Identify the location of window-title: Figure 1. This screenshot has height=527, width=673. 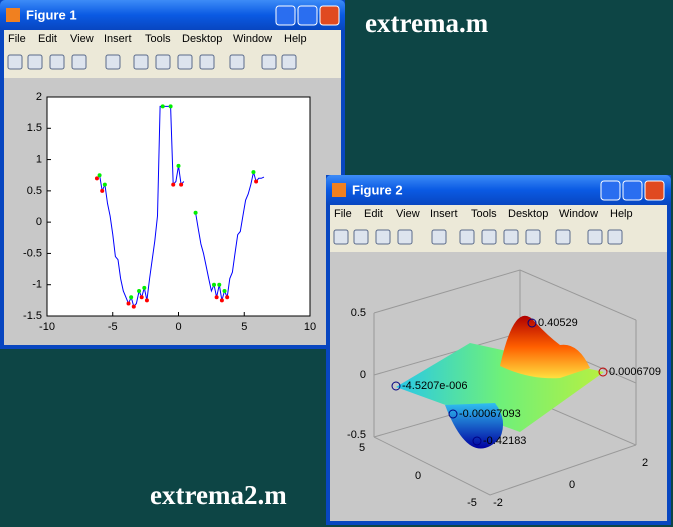
(51, 14).